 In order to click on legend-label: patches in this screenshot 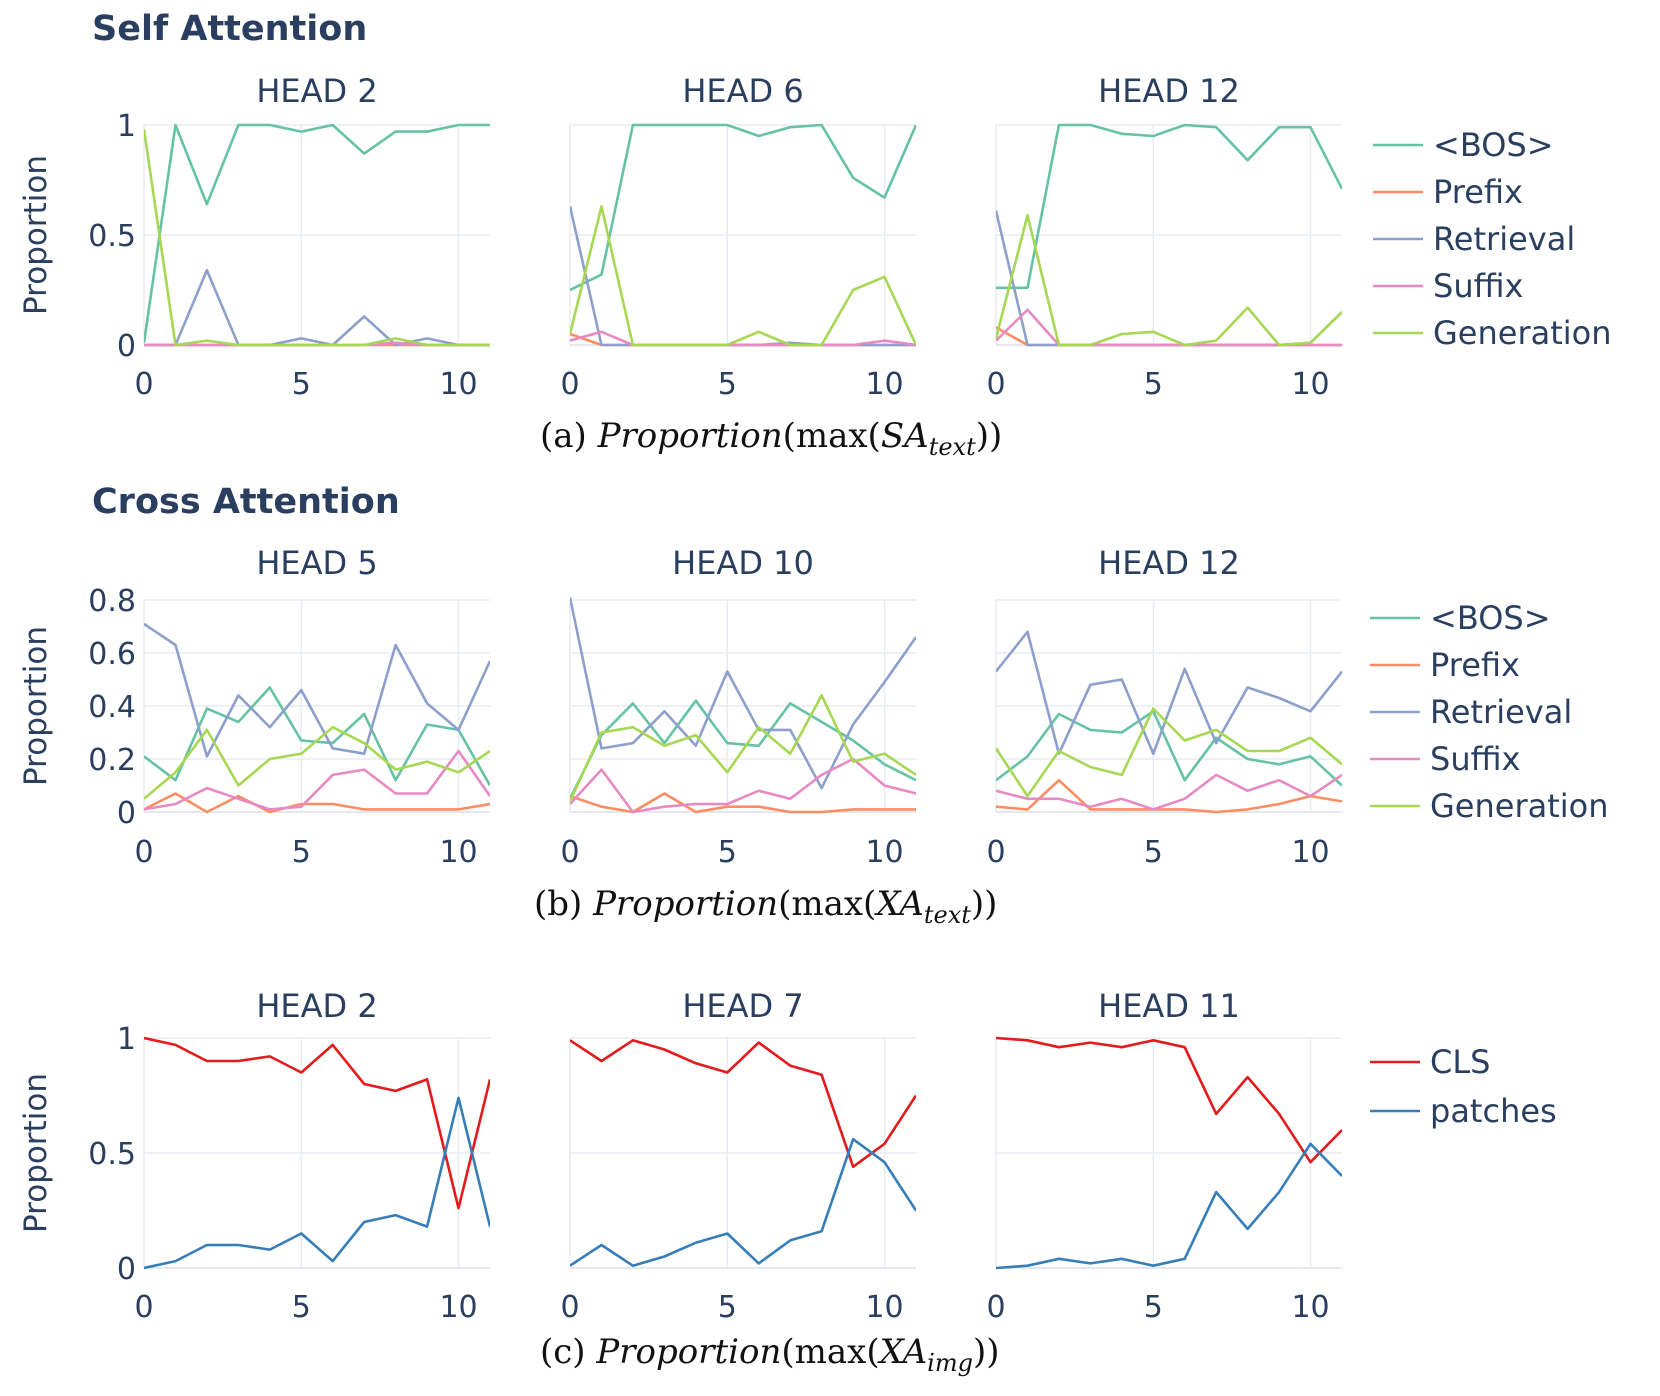, I will do `click(1493, 1111)`.